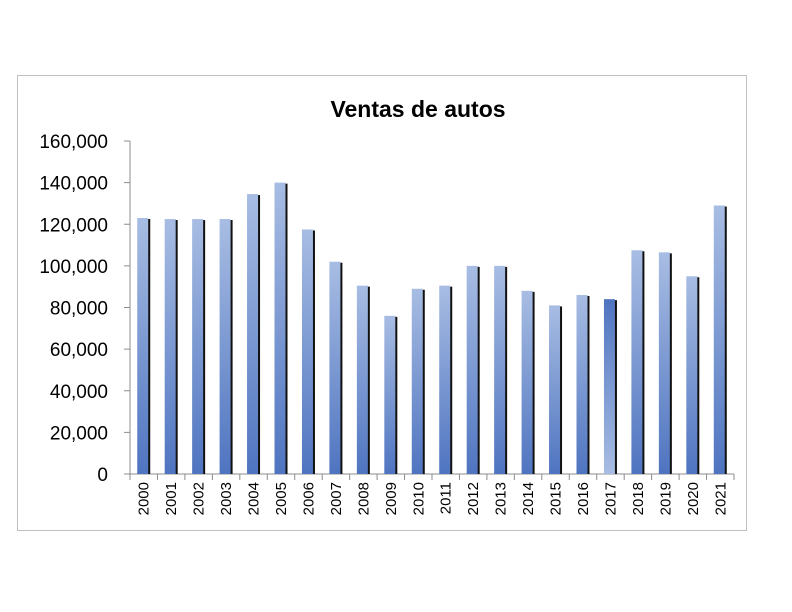 The image size is (792, 612). What do you see at coordinates (720, 498) in the screenshot?
I see `x-tick-label: 2021` at bounding box center [720, 498].